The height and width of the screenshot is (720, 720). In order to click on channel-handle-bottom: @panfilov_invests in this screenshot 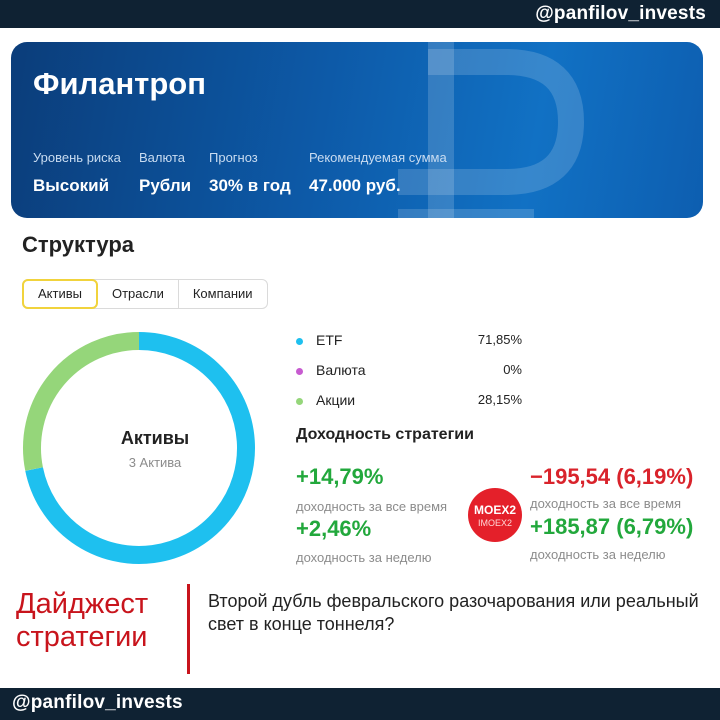, I will do `click(97, 702)`.